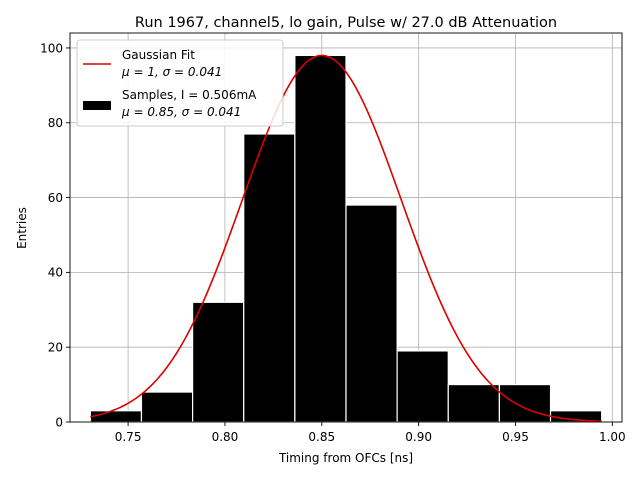 This screenshot has height=480, width=640. I want to click on y-tick-label: 60, so click(55, 198).